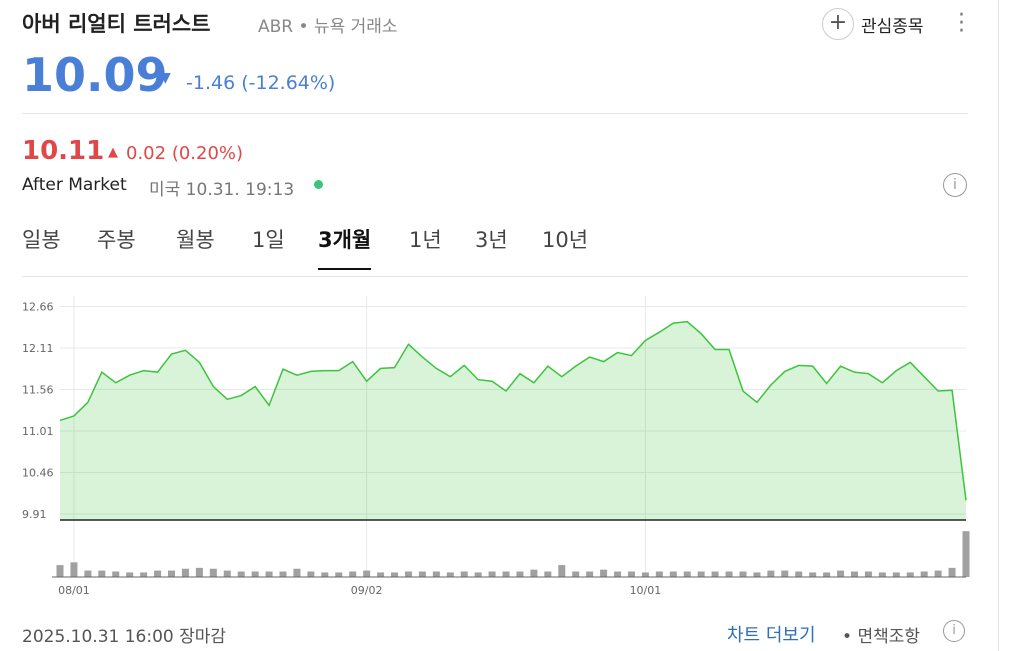 This screenshot has width=1027, height=651. I want to click on y-tick-label: 12.11, so click(38, 348).